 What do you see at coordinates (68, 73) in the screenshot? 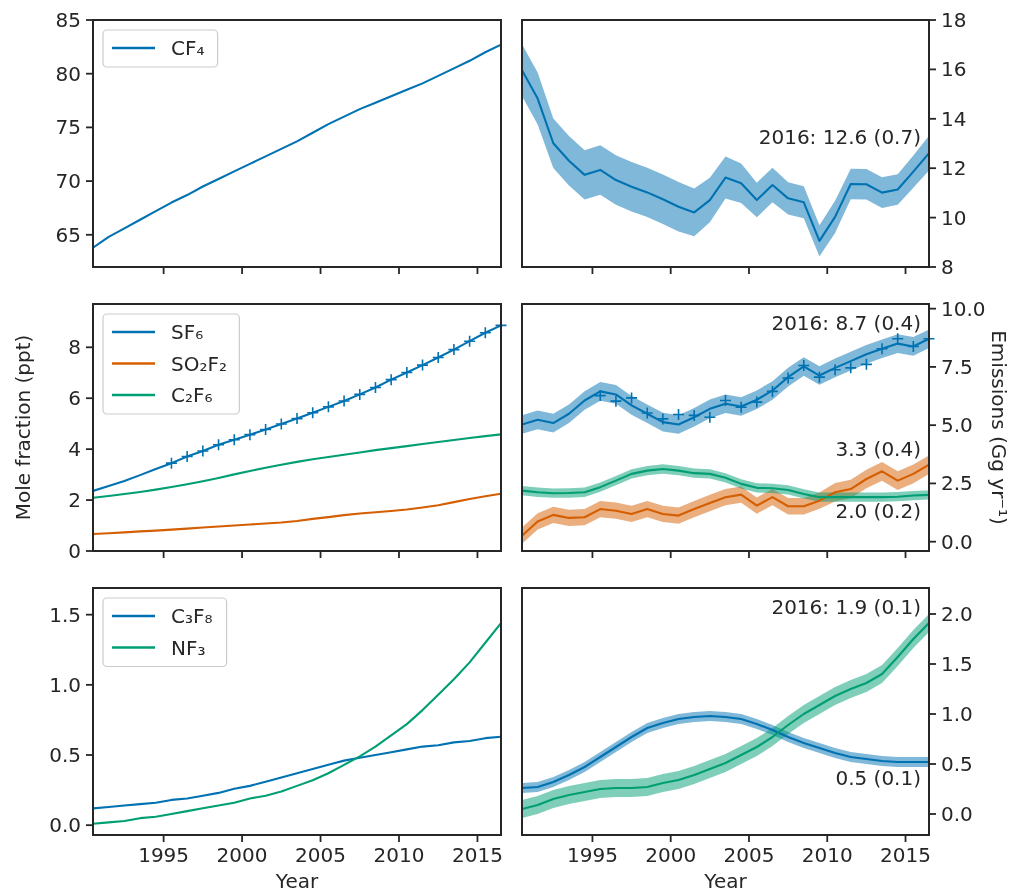
I see `y-tick-label: 80` at bounding box center [68, 73].